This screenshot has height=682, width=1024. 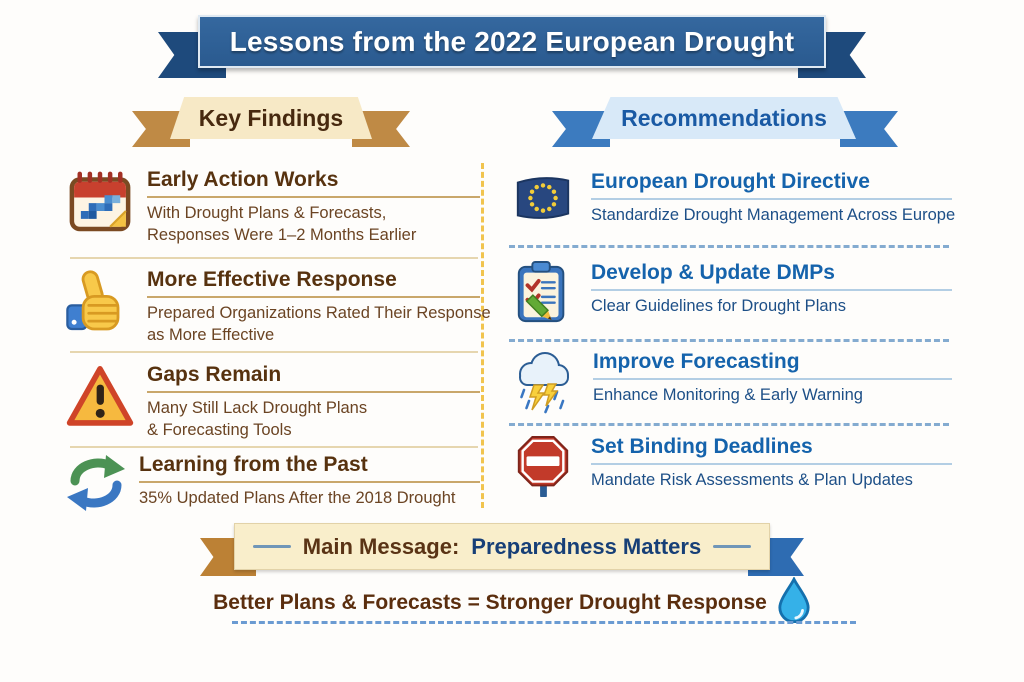 I want to click on page-title: Lessons from the 2022 European Drought, so click(x=512, y=41).